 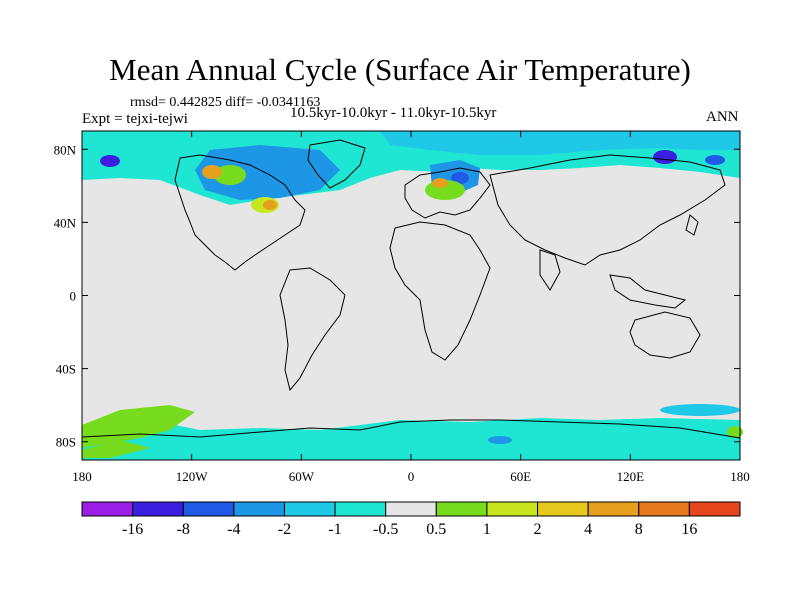 I want to click on siberia-anomaly-blue, so click(x=715, y=160).